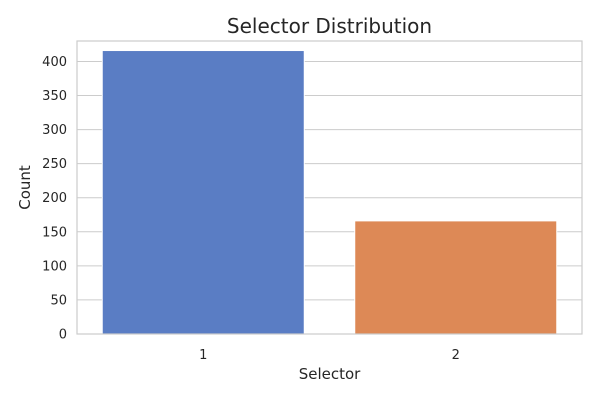 The width and height of the screenshot is (600, 400). I want to click on y-tick-label: 100, so click(54, 266).